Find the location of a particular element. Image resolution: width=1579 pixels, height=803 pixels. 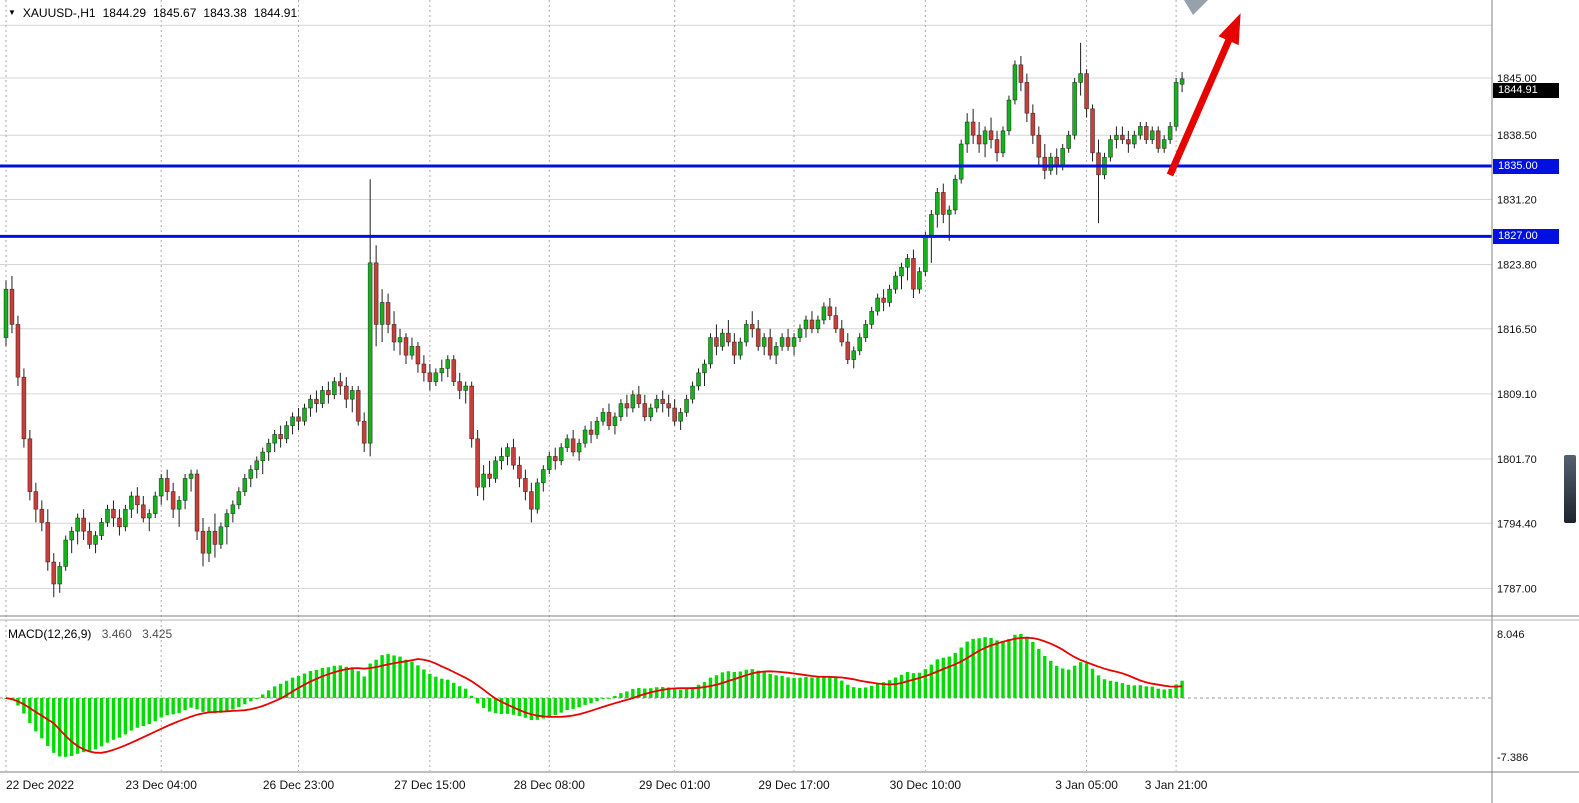

time-axis-label: 28 Dec 08:00 is located at coordinates (550, 785).